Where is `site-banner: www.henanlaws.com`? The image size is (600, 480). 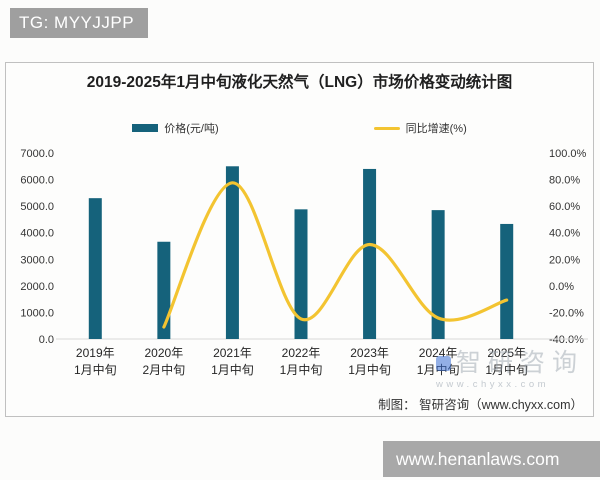
site-banner: www.henanlaws.com is located at coordinates (491, 459).